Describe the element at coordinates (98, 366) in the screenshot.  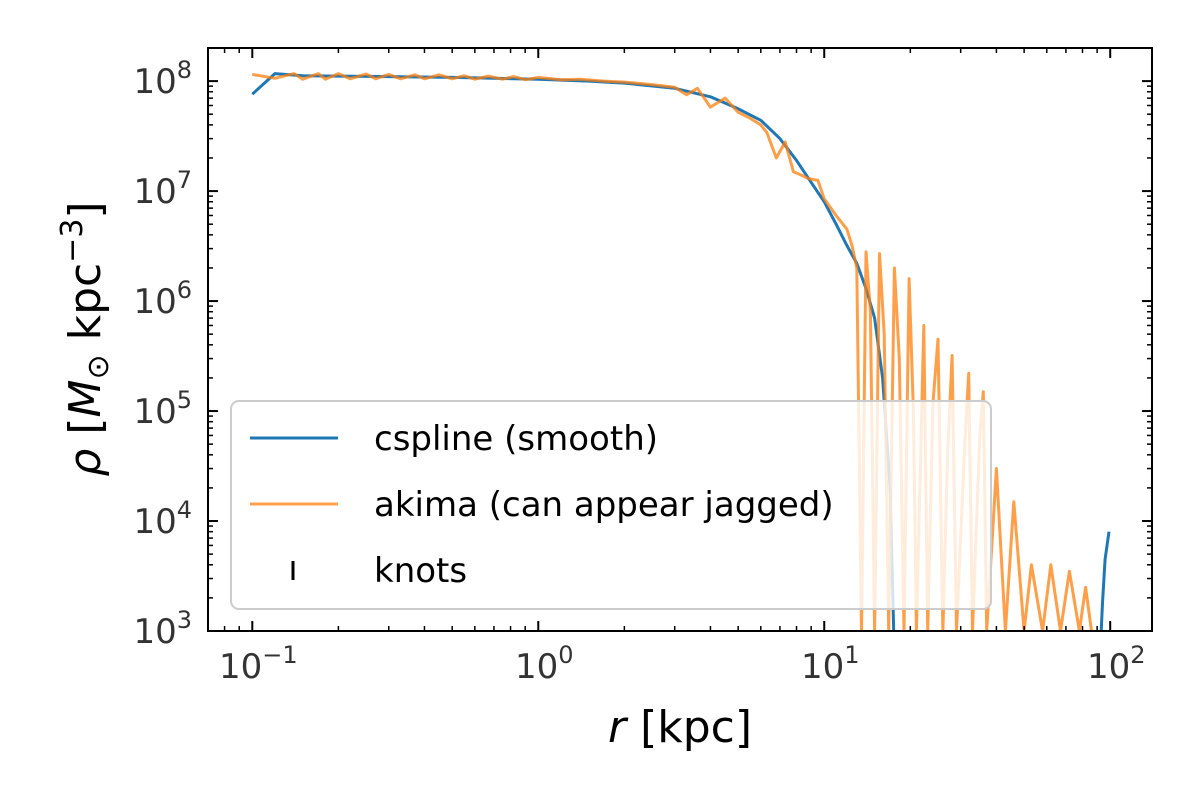
I see `y-axis-label-sun: ⊙` at that location.